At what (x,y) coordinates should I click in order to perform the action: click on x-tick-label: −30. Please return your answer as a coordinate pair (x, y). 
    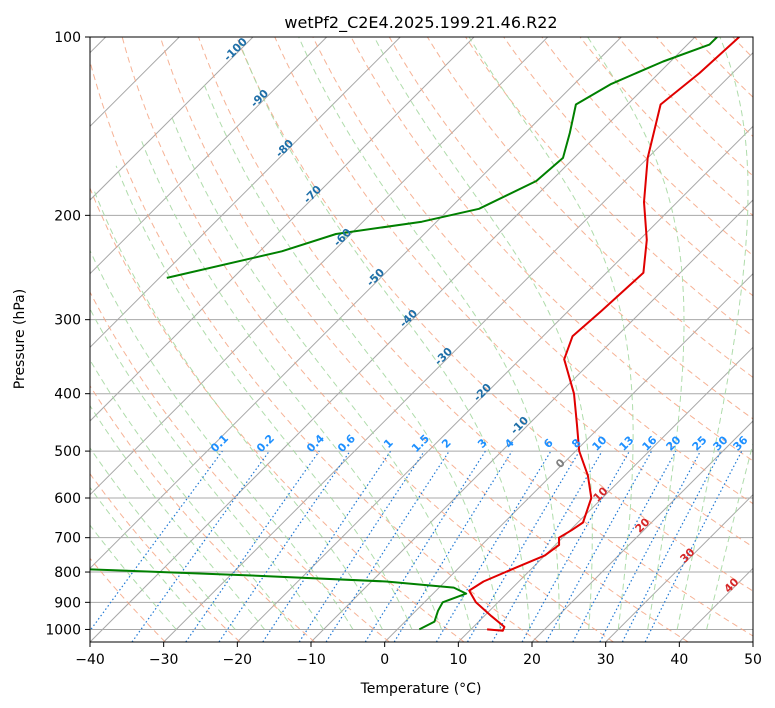
    Looking at the image, I should click on (164, 660).